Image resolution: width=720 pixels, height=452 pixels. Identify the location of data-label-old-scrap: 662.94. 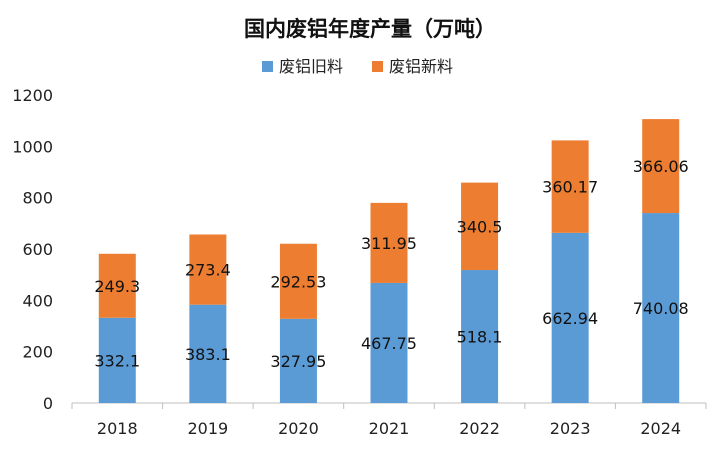
(570, 318).